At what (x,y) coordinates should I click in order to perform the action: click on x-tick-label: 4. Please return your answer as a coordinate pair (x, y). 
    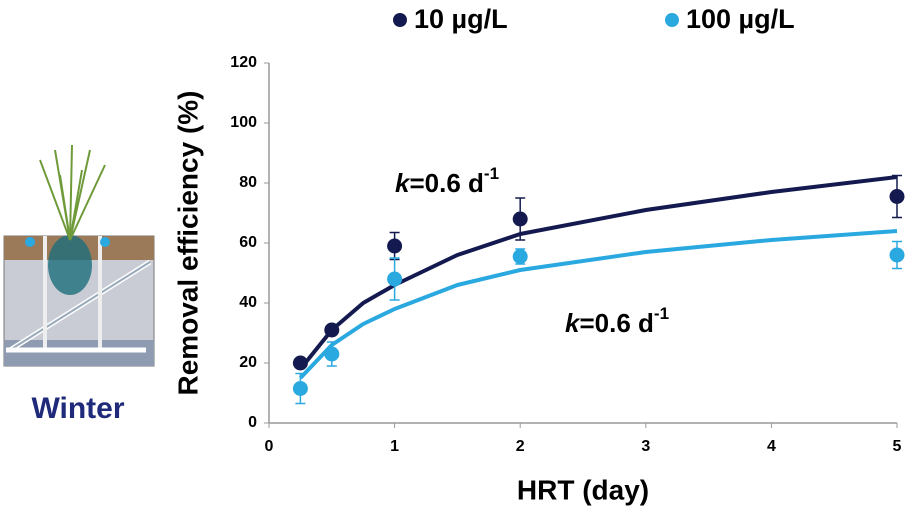
    Looking at the image, I should click on (771, 446).